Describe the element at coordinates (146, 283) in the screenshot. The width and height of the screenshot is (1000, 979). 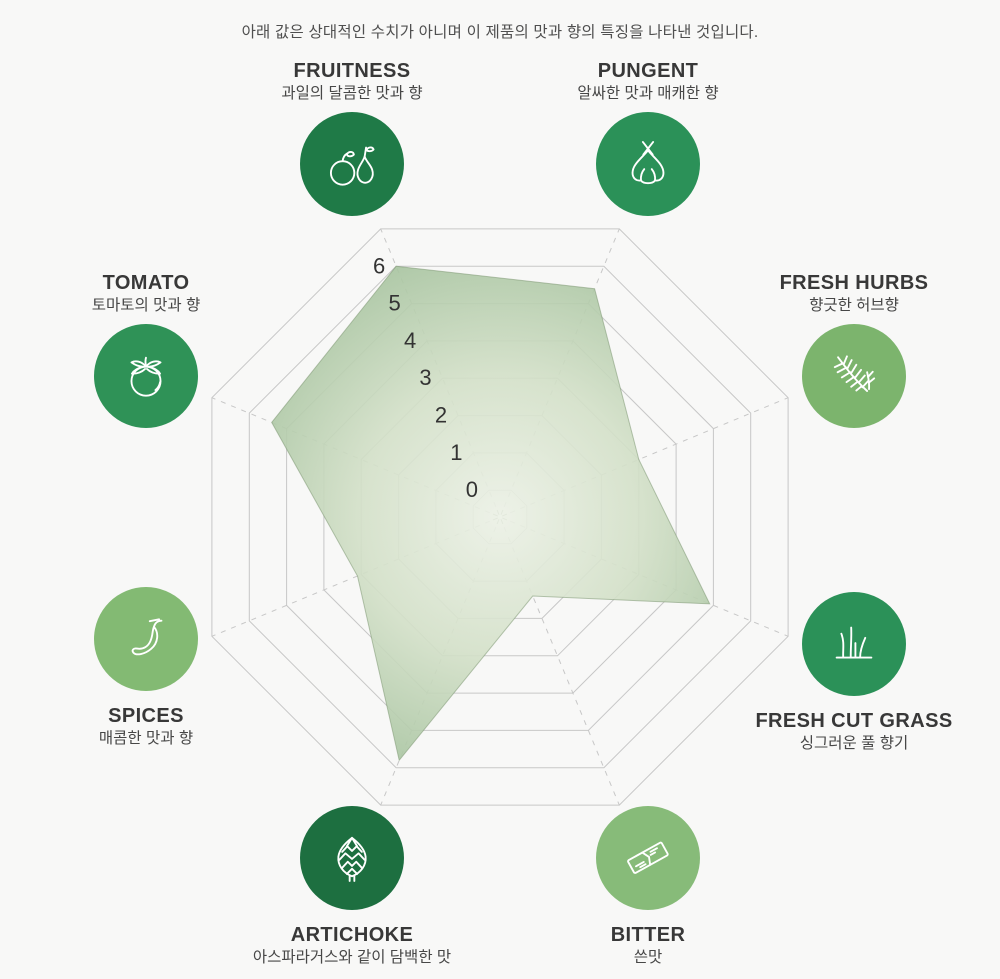
I see `category-title: TOMATO` at that location.